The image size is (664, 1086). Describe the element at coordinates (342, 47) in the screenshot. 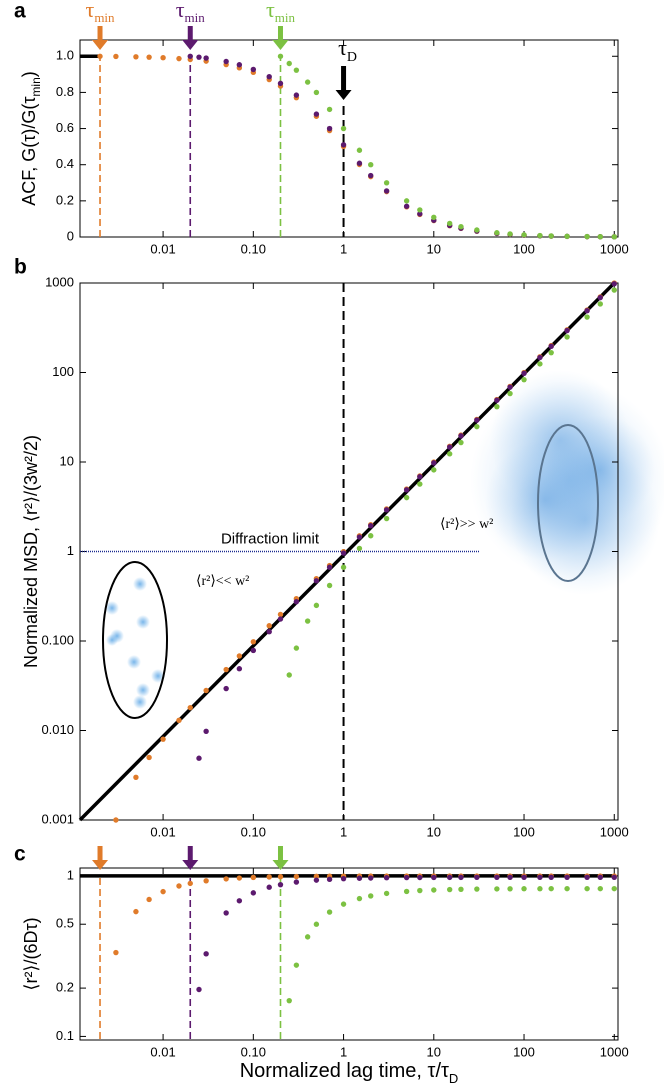

I see `tau-d-label-part: τ` at that location.